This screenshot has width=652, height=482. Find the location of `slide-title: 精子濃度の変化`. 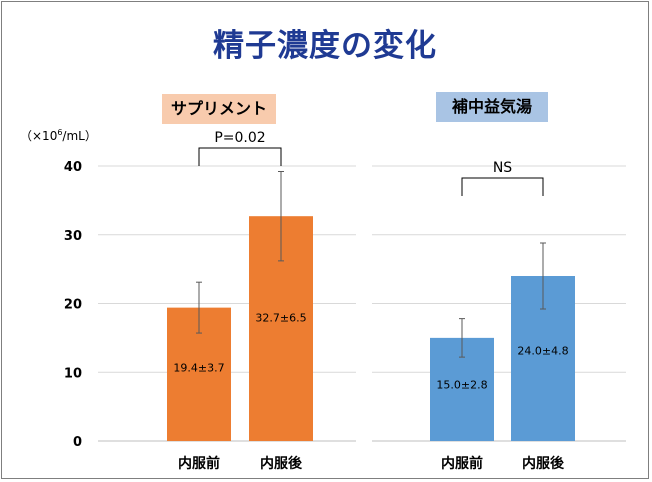

slide-title: 精子濃度の変化 is located at coordinates (325, 46).